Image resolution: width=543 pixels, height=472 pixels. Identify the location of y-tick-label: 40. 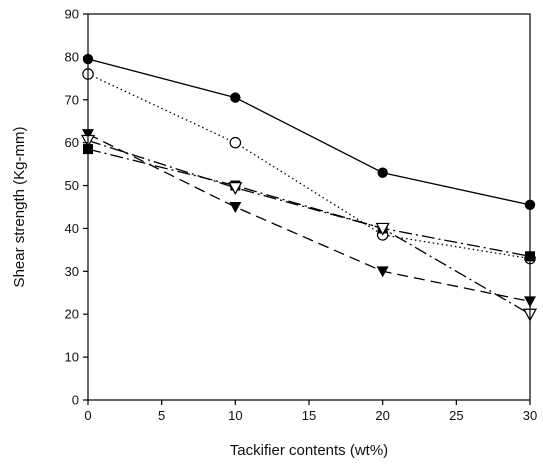
(72, 228).